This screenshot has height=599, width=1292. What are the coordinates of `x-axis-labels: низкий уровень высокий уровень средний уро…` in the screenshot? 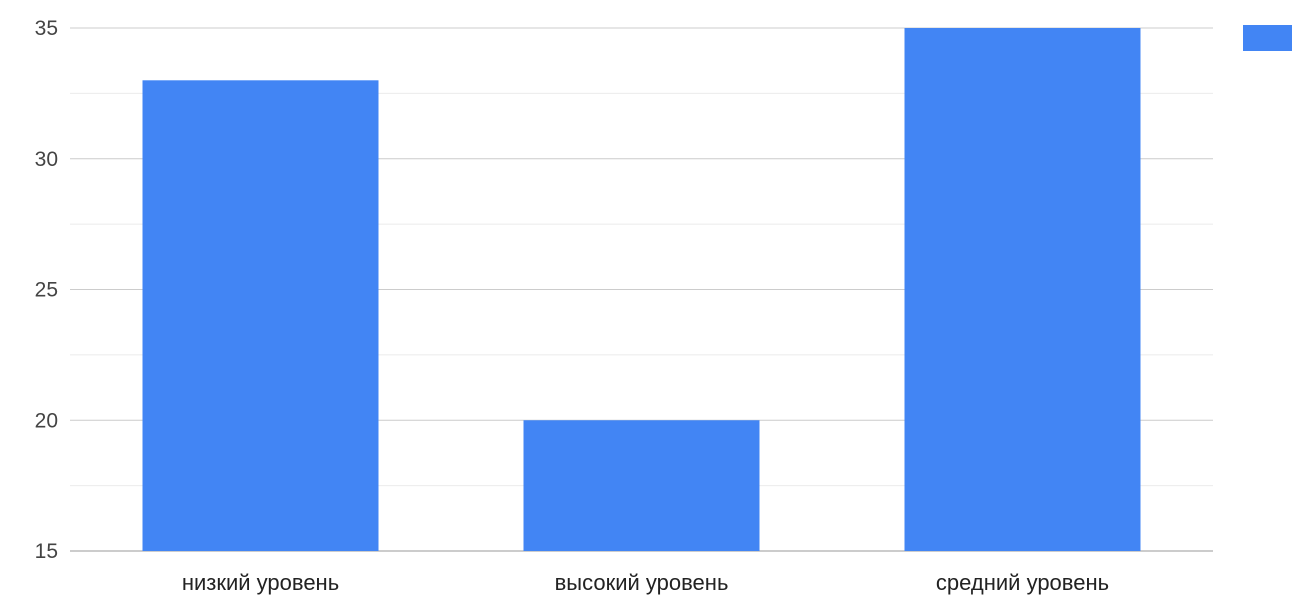 It's located at (645, 582).